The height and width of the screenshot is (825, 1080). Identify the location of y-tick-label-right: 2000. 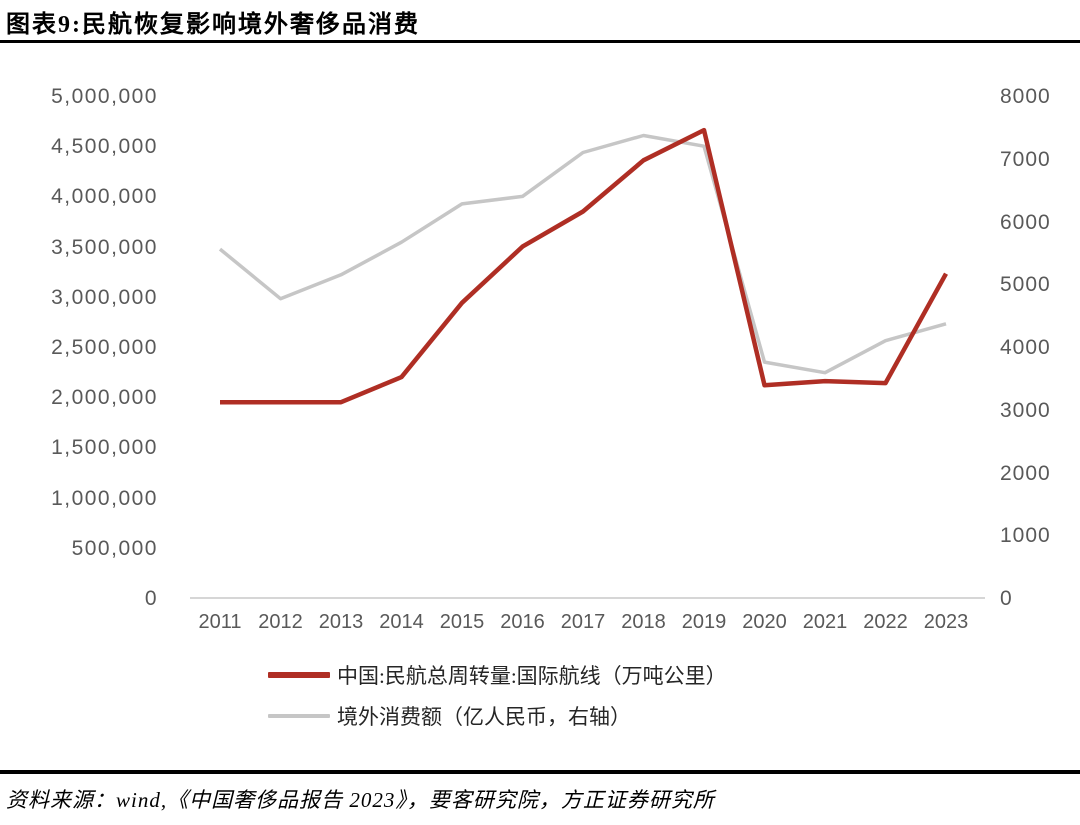
(1025, 473).